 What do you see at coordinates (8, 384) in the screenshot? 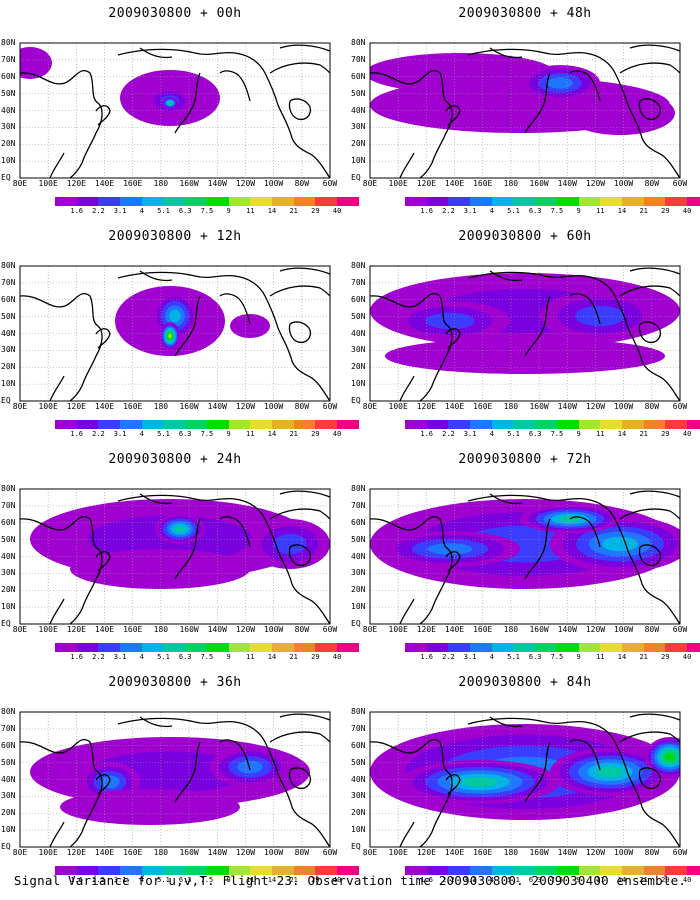
I see `latitude-label: 10N` at bounding box center [8, 384].